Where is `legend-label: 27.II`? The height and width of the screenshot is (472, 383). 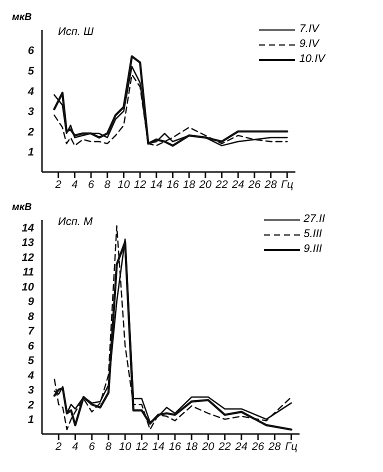 legend-label: 27.II is located at coordinates (314, 219).